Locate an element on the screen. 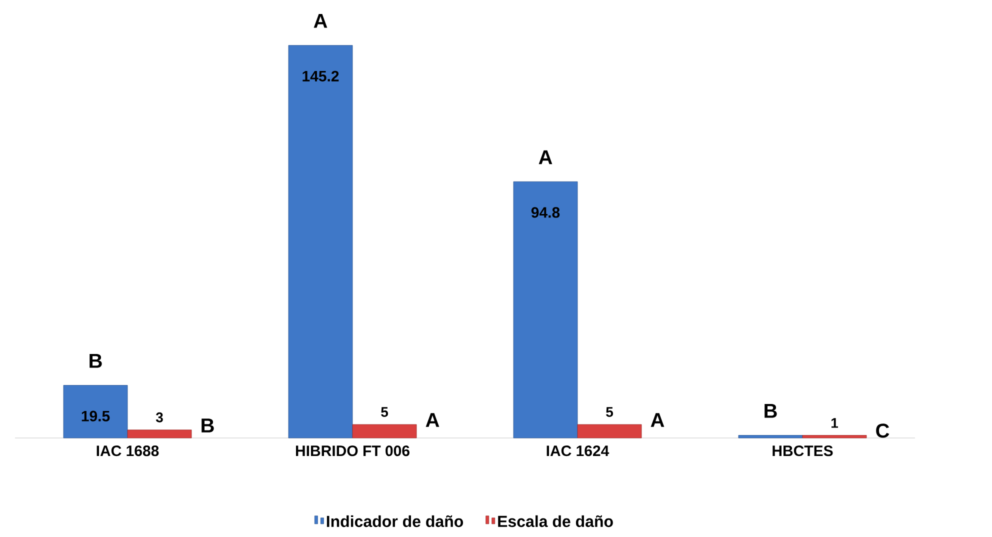 The image size is (992, 537). x-tick-label: HBCTES is located at coordinates (802, 451).